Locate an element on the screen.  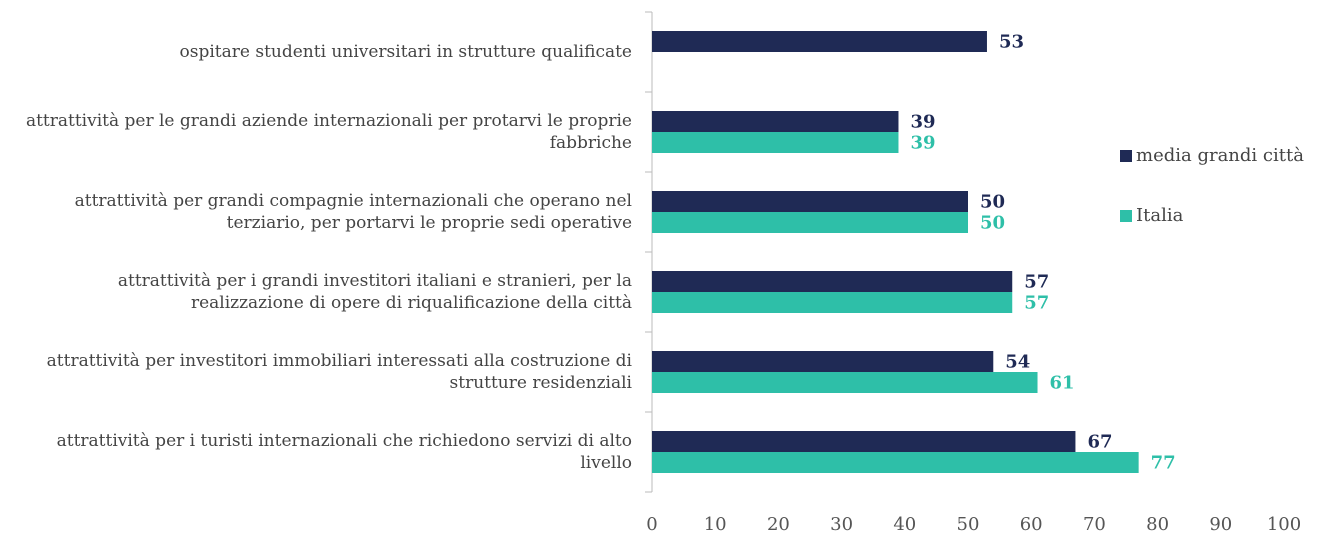
x-tick-label: 70 is located at coordinates (1094, 524).